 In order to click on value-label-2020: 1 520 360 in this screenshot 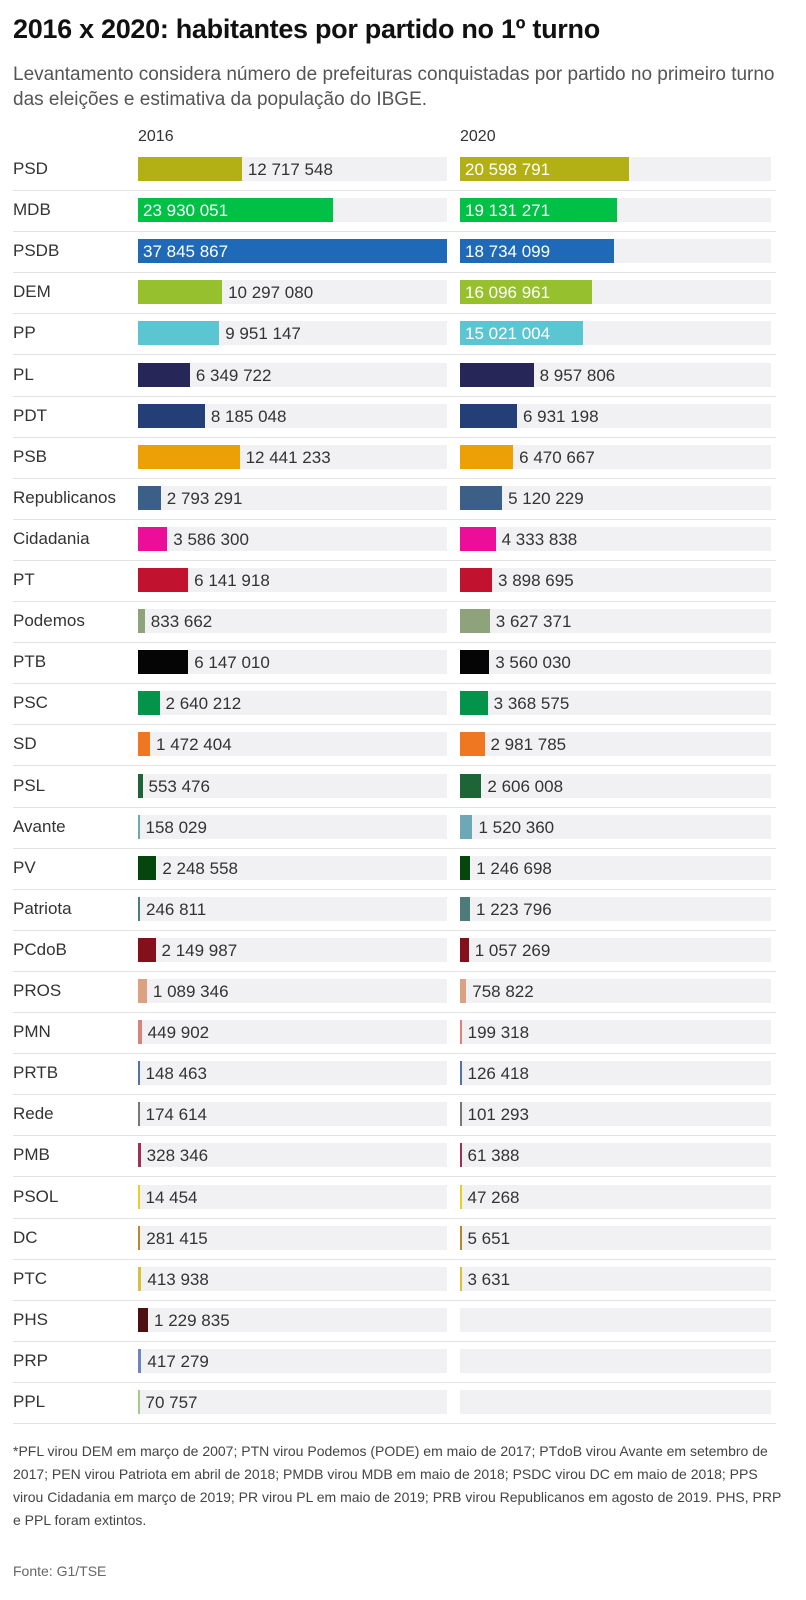, I will do `click(516, 827)`.